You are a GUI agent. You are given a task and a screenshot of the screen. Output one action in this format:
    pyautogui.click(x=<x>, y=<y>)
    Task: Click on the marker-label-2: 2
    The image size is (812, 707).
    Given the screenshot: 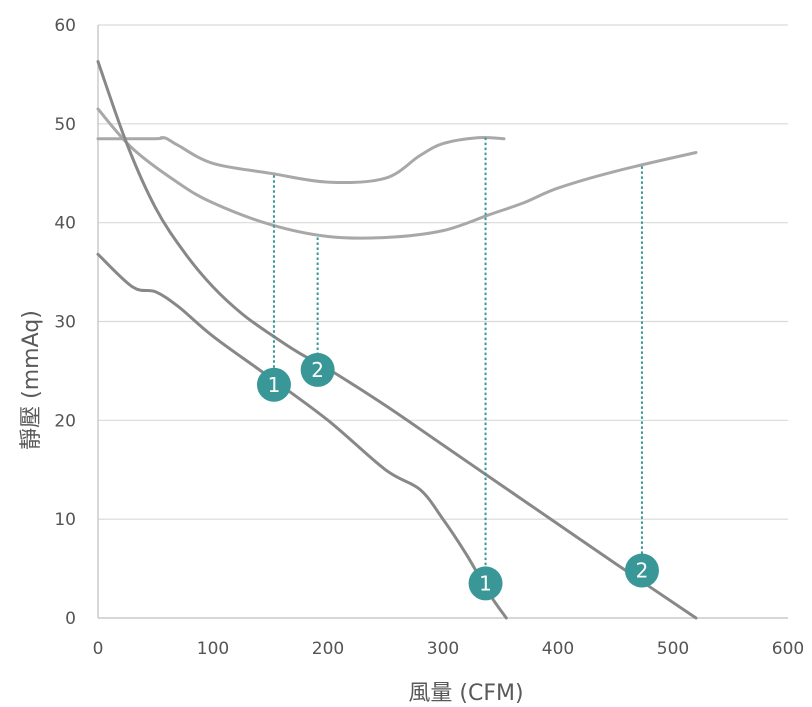 What is the action you would take?
    pyautogui.click(x=317, y=370)
    